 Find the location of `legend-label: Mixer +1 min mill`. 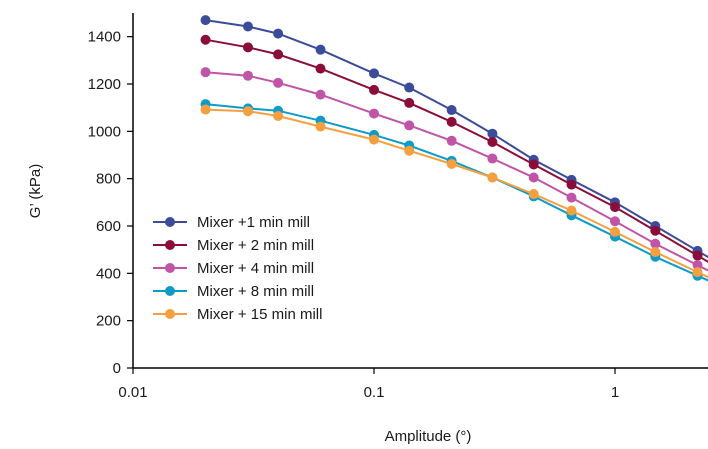

legend-label: Mixer +1 min mill is located at coordinates (253, 222).